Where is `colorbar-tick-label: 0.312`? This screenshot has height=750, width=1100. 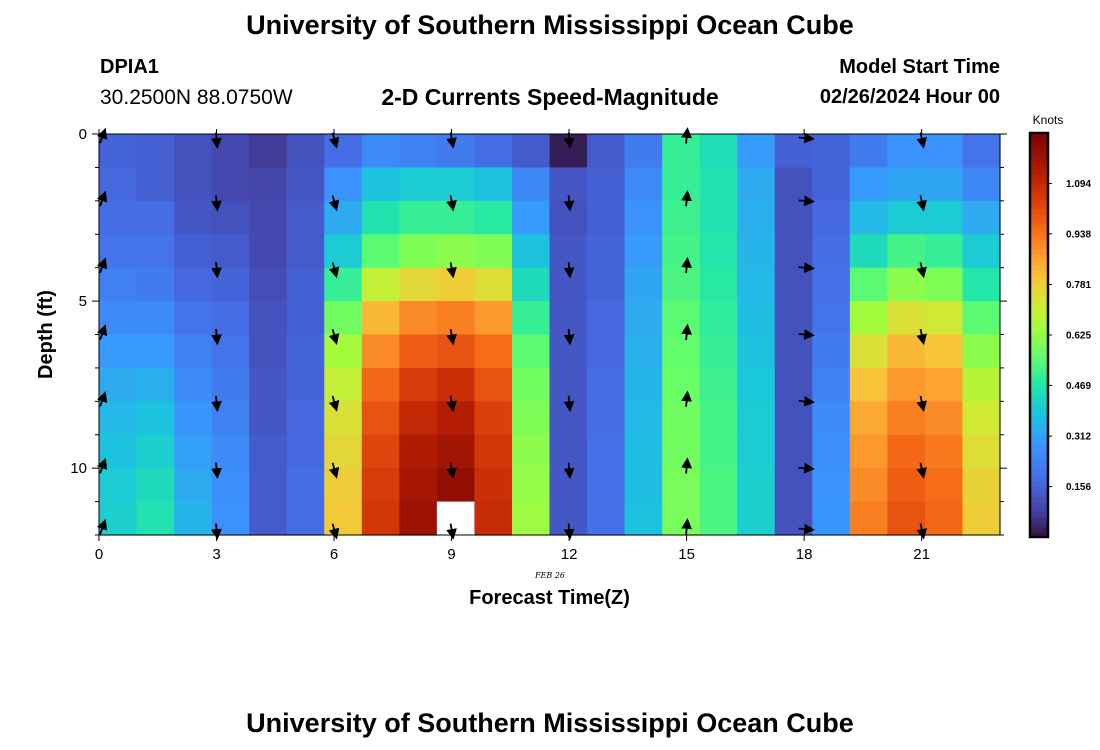 colorbar-tick-label: 0.312 is located at coordinates (1078, 437).